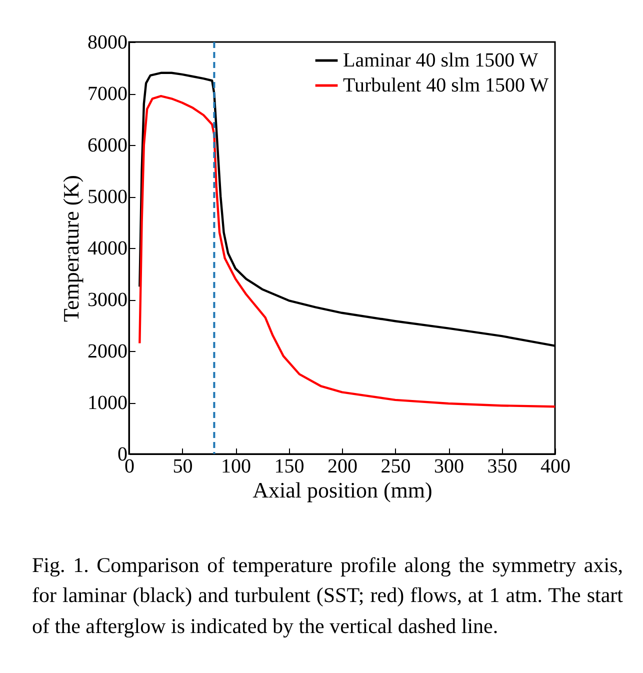 The width and height of the screenshot is (643, 673). I want to click on x-axis-title: Axial position (mm), so click(342, 490).